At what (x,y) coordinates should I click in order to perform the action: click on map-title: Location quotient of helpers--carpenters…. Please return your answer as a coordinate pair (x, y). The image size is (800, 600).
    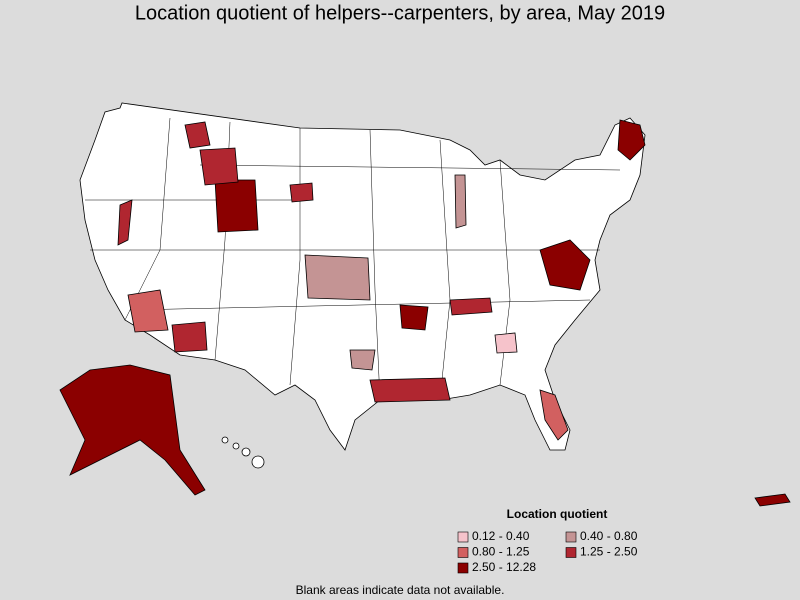
    Looking at the image, I should click on (400, 13).